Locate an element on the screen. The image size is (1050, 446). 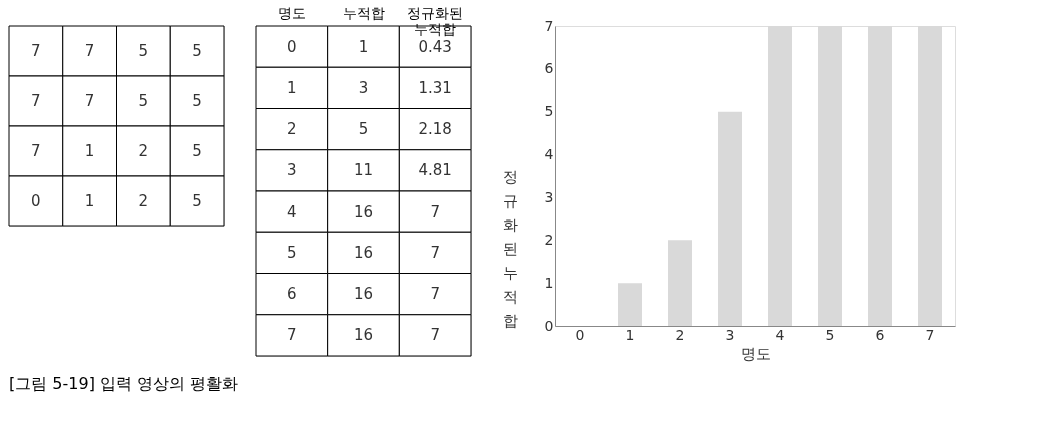
data-label: 4 is located at coordinates (292, 211).